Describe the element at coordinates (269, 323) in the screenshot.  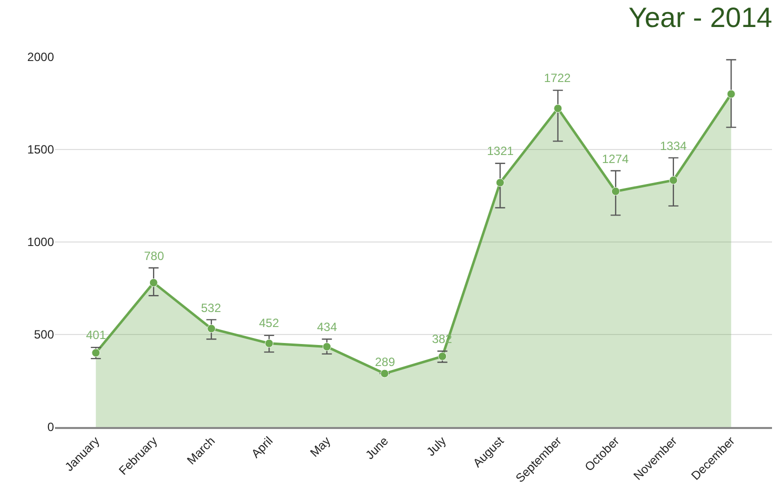
I see `data-label: 452` at that location.